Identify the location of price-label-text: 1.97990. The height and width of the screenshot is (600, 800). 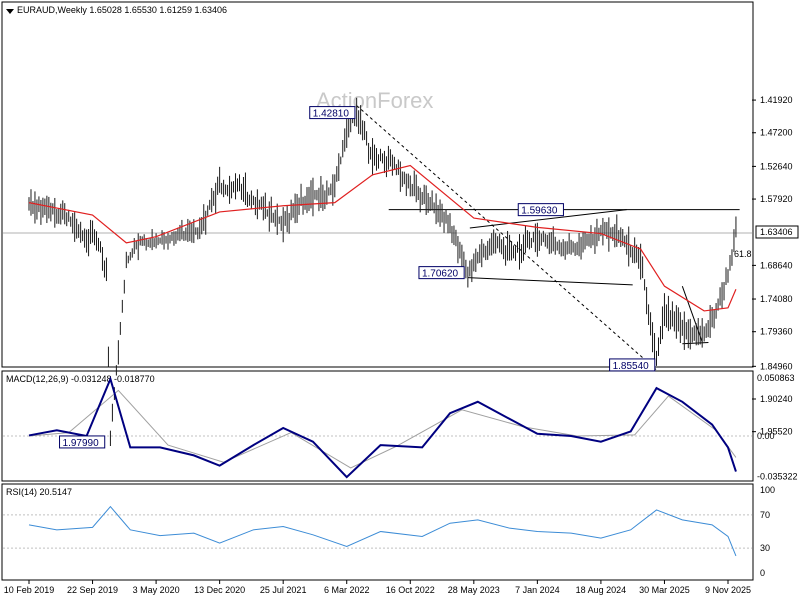
(81, 443).